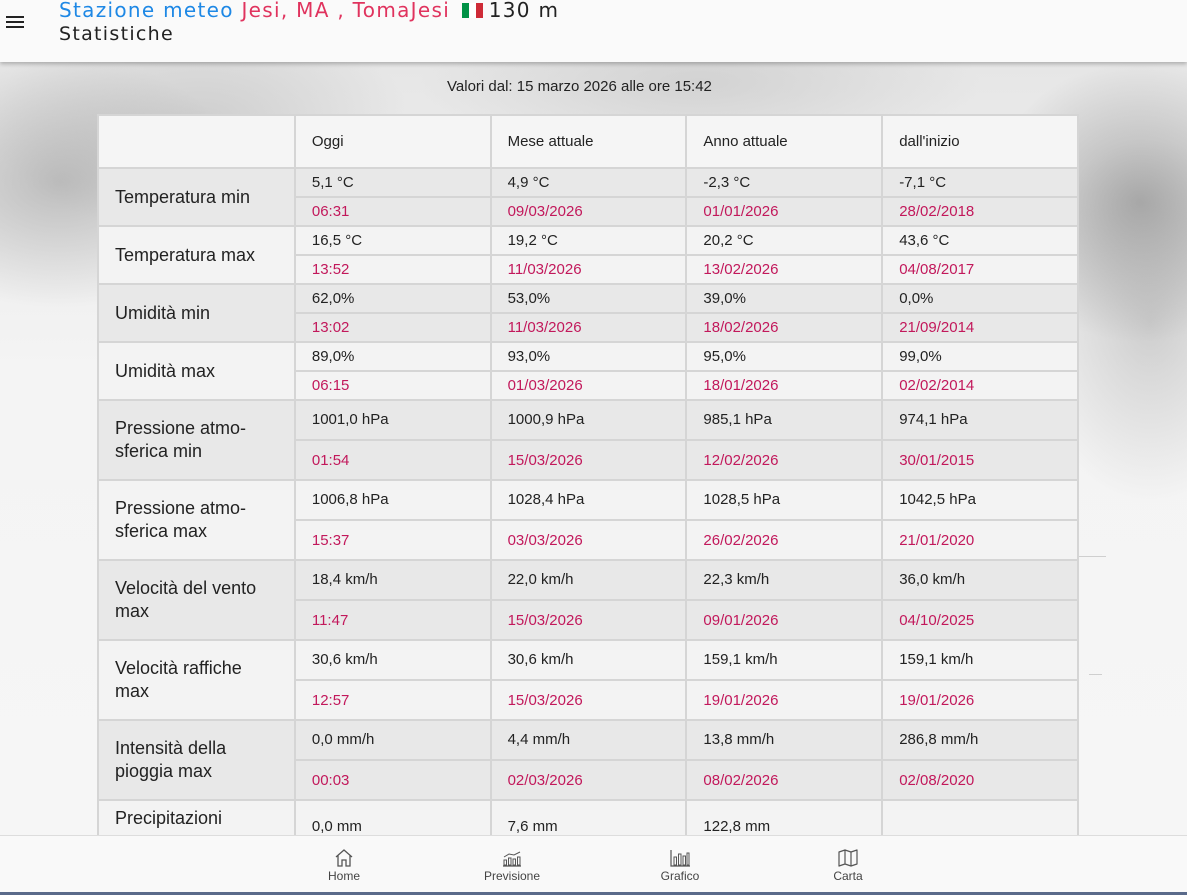 This screenshot has width=1187, height=895. Describe the element at coordinates (392, 580) in the screenshot. I see `value-cell: 18,4 km/h` at that location.